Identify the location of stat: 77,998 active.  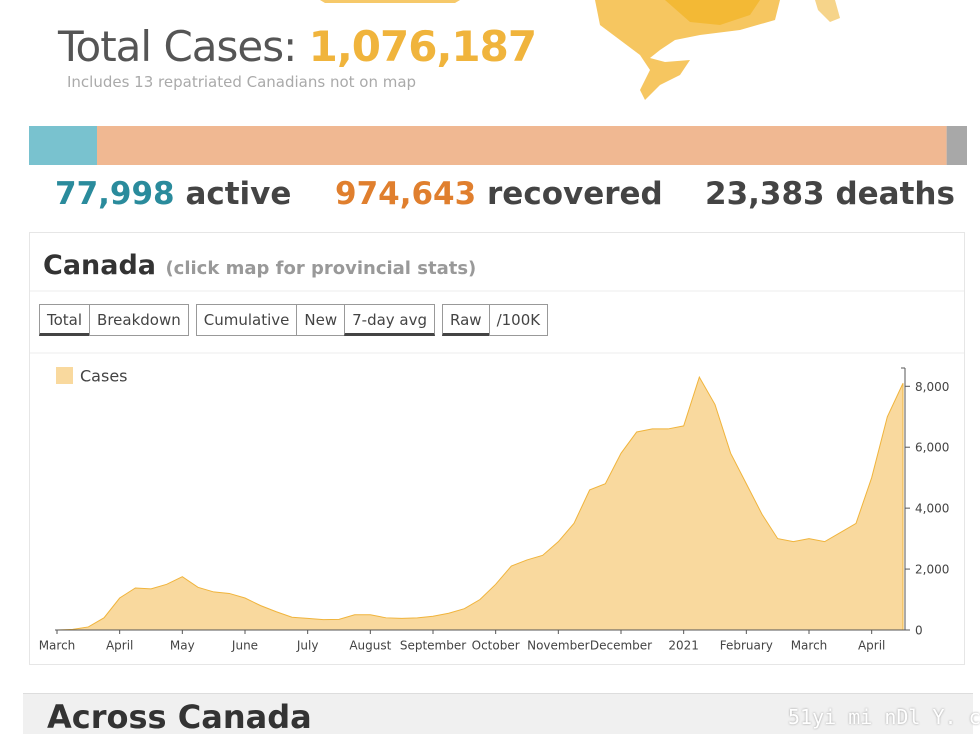
(173, 194).